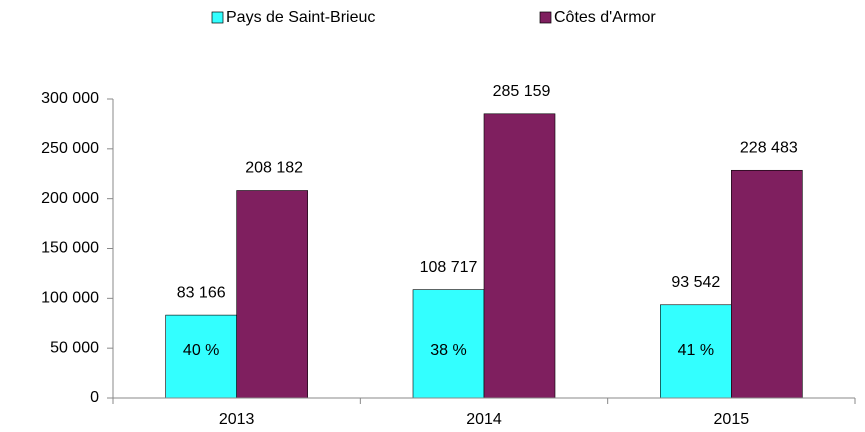 The height and width of the screenshot is (432, 865). I want to click on value-label: 208 182, so click(274, 168).